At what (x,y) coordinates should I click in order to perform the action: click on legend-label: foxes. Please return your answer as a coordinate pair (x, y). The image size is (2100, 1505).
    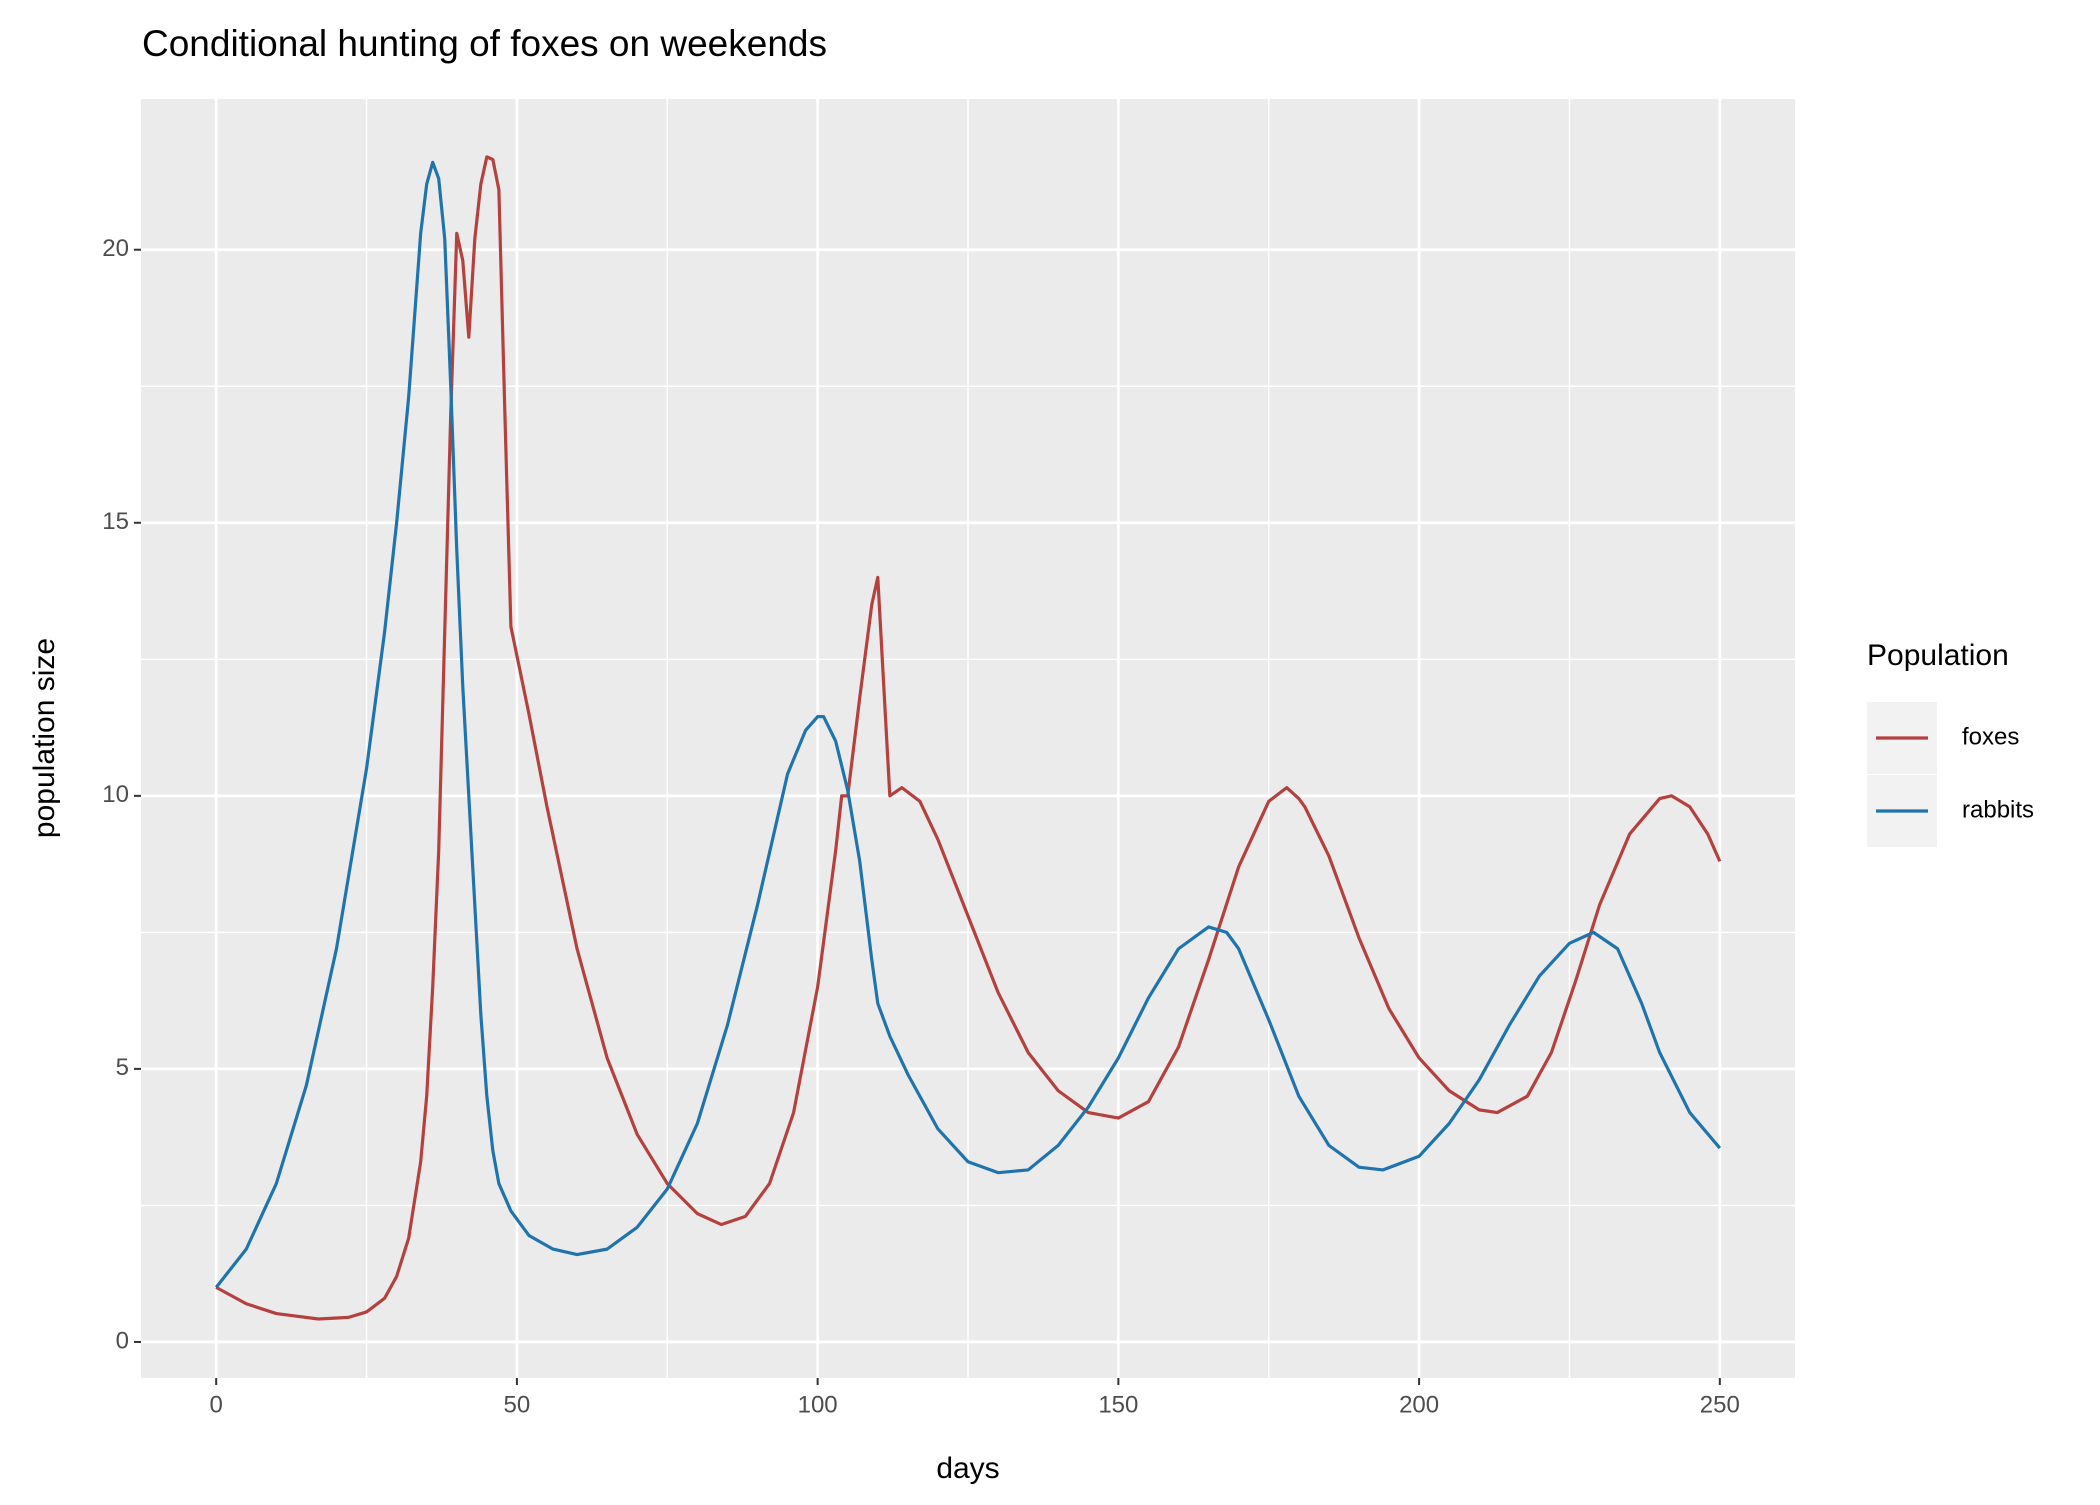
    Looking at the image, I should click on (1990, 736).